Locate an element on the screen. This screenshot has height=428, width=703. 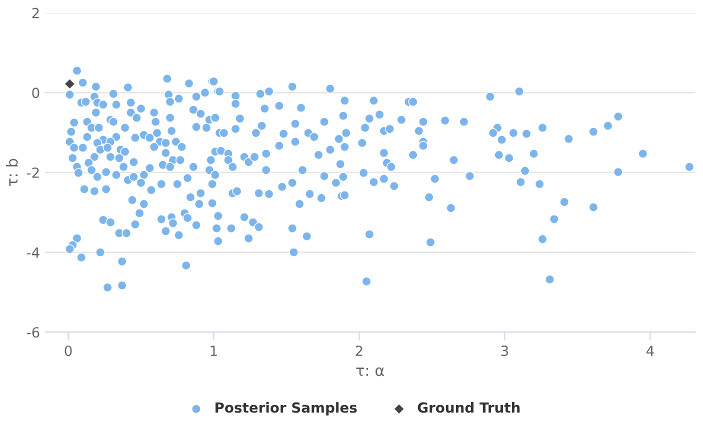
y-tick-label: 2 is located at coordinates (35, 13).